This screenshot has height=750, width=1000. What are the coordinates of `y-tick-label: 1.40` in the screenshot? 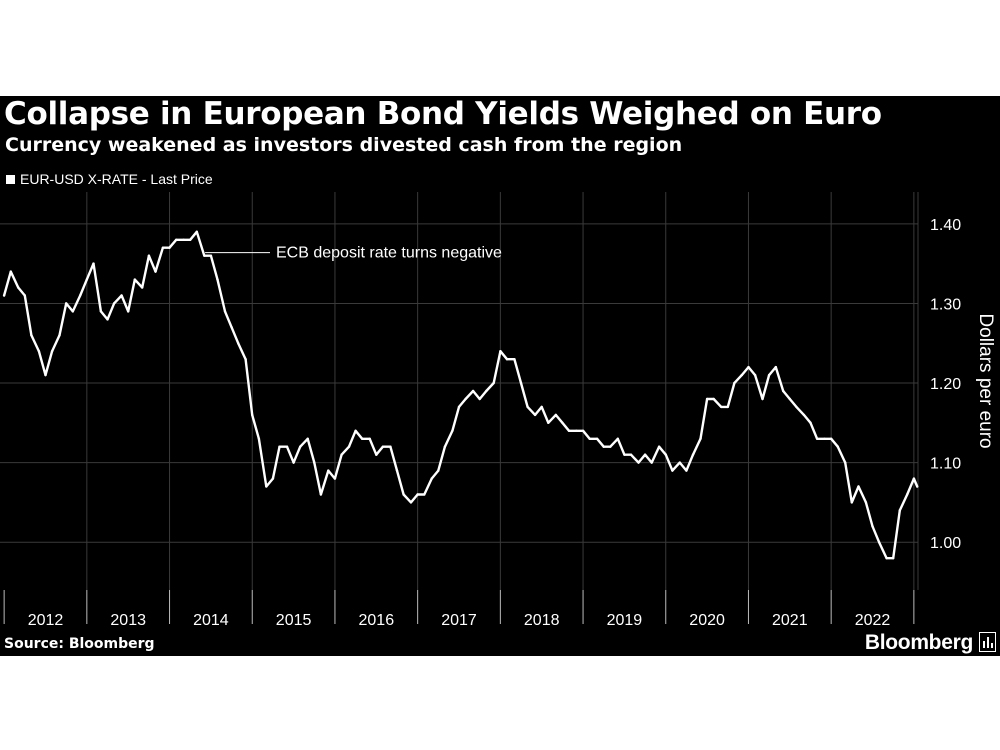 It's located at (945, 225).